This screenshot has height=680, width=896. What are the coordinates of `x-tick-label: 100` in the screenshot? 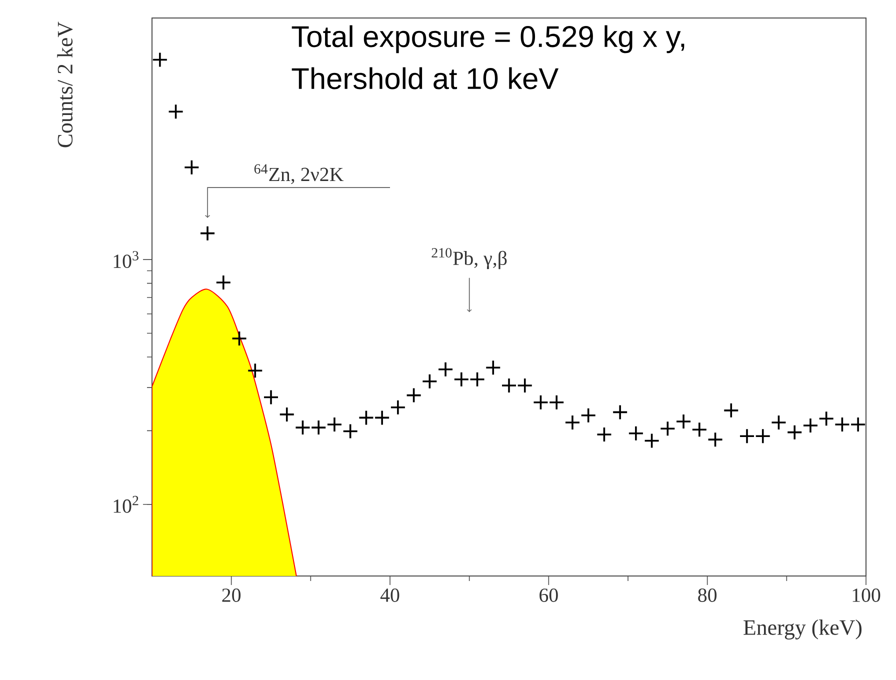 It's located at (866, 595).